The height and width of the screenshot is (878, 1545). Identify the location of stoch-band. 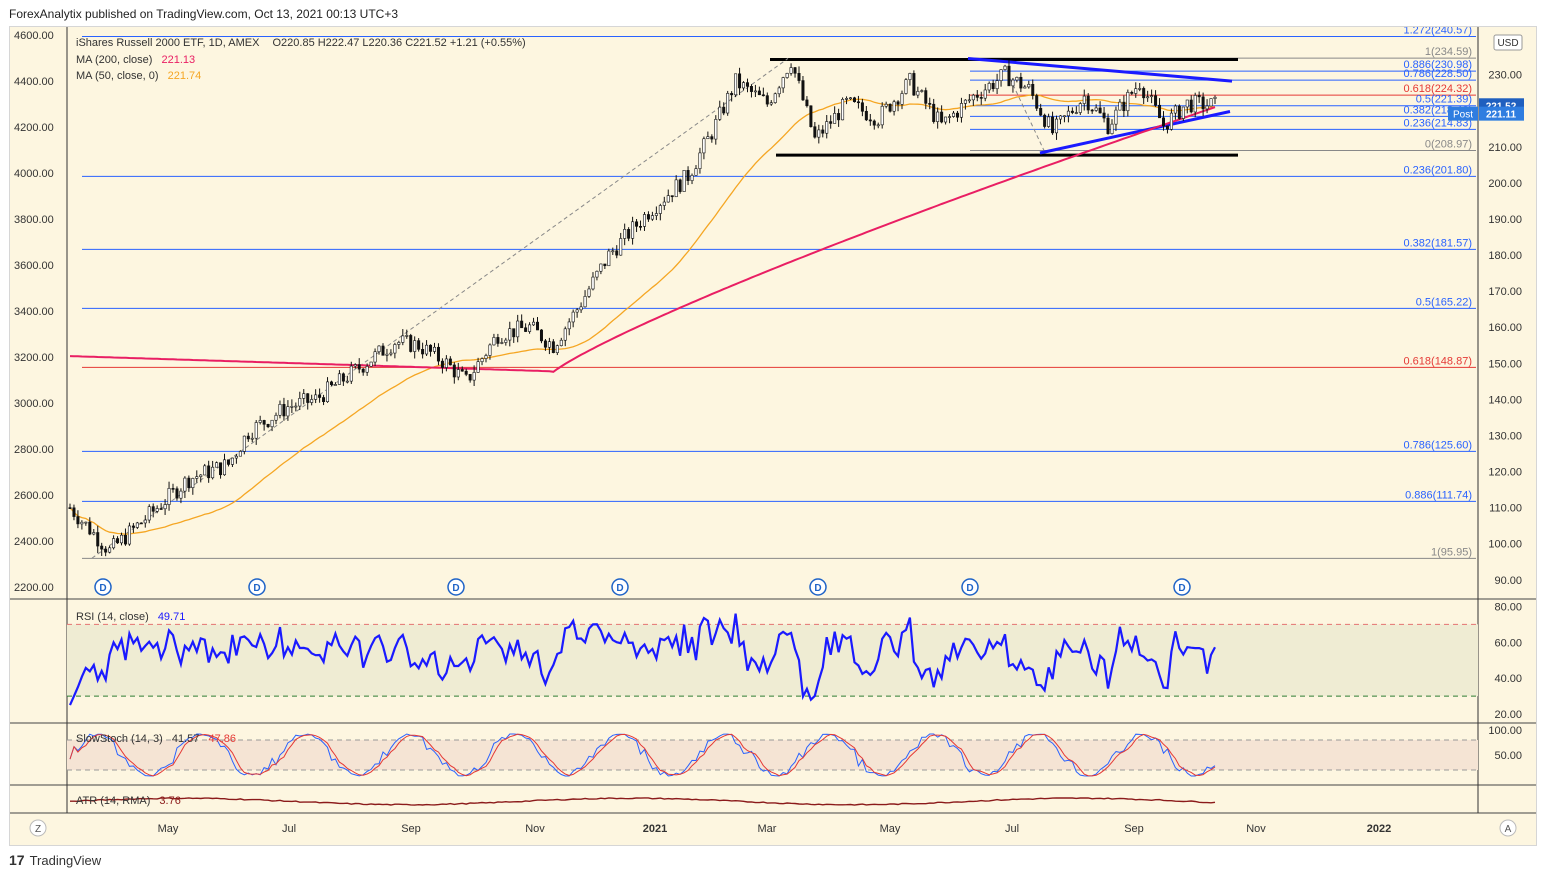
(772, 755).